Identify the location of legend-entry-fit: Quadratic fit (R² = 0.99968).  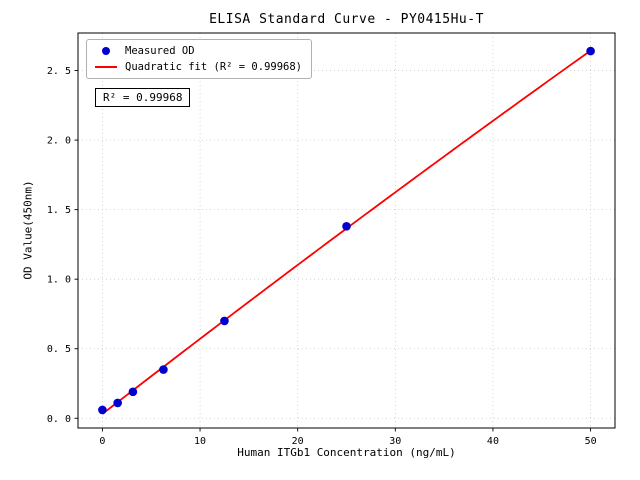
(198, 67).